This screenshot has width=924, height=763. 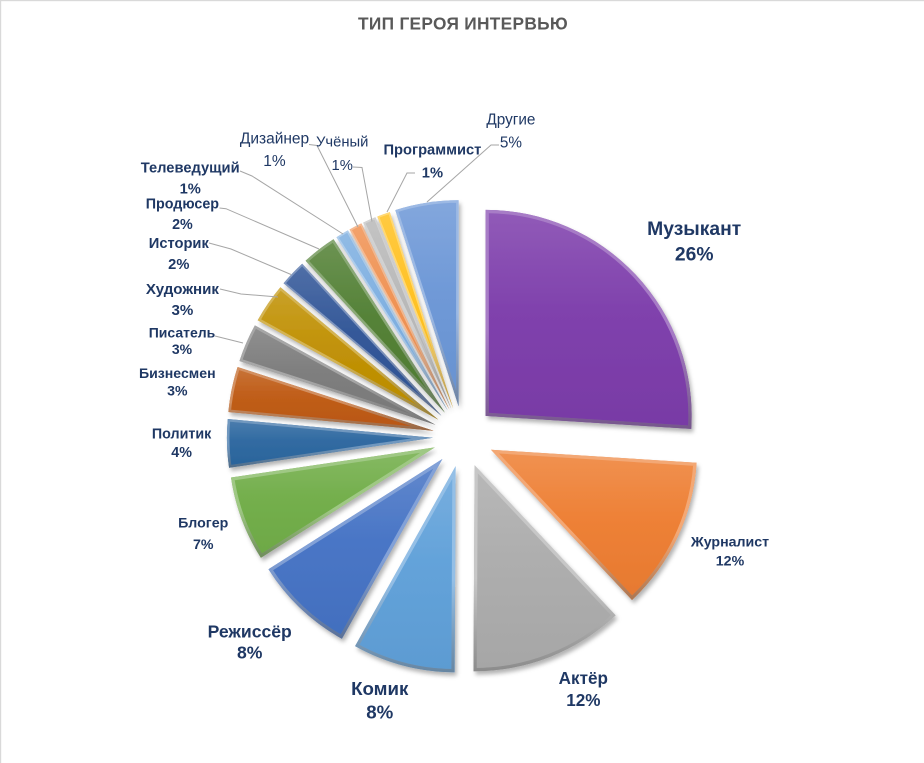 I want to click on svg-text: Комик, so click(x=380, y=688).